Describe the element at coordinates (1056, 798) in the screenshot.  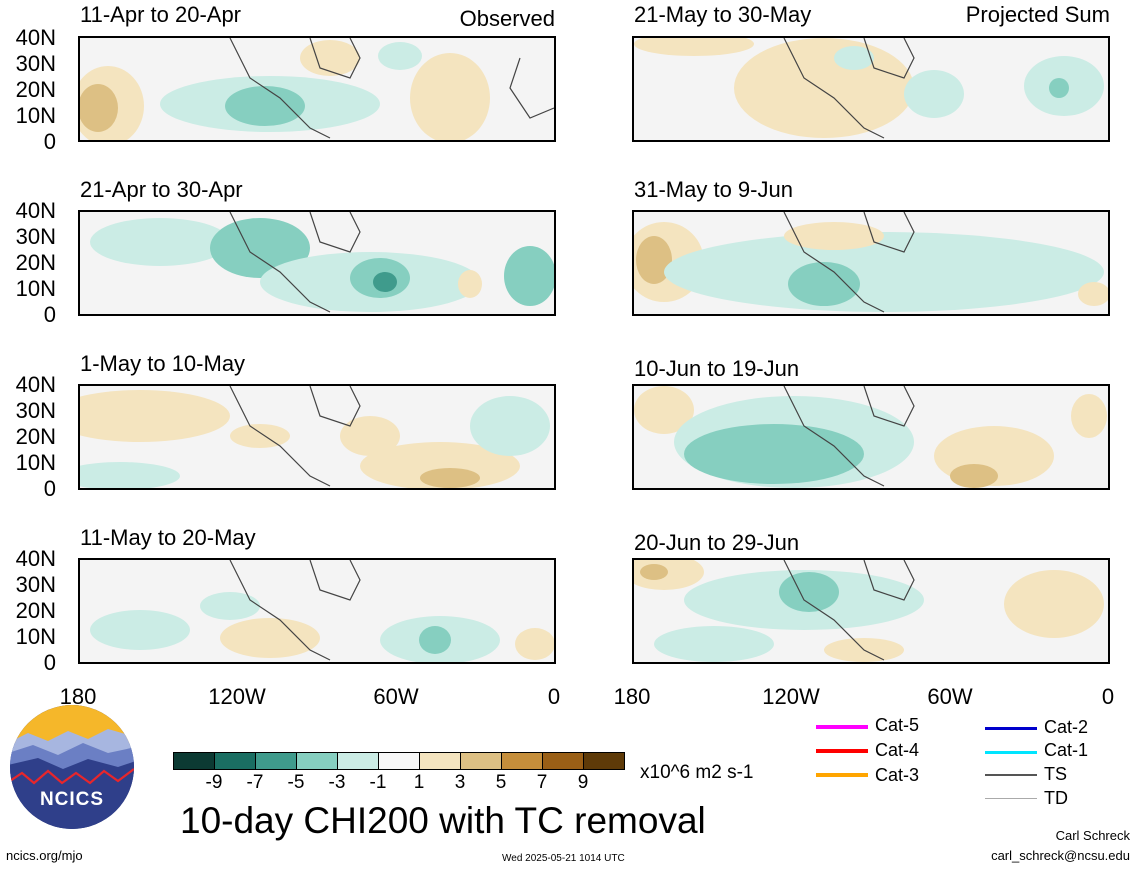
I see `legend-td-label: TD` at that location.